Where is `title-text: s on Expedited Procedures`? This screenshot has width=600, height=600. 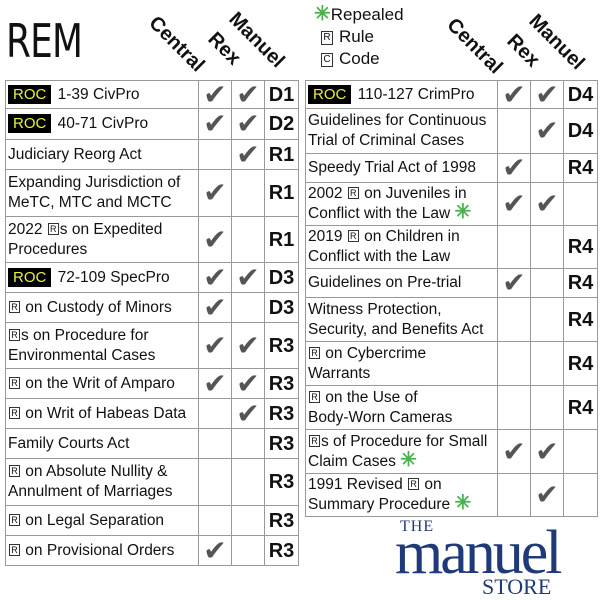 title-text: s on Expedited Procedures is located at coordinates (85, 239).